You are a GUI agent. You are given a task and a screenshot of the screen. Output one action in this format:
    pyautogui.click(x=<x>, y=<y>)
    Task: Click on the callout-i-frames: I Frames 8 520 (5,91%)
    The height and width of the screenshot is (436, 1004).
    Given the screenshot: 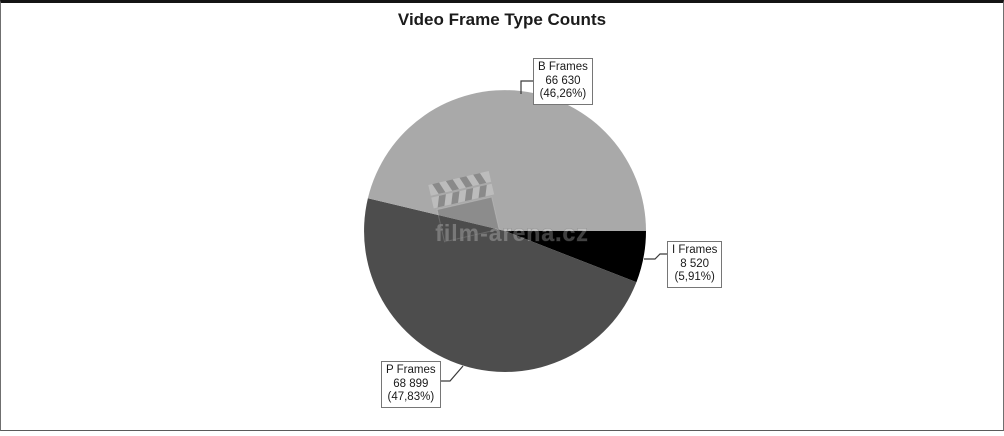 What is the action you would take?
    pyautogui.click(x=695, y=264)
    